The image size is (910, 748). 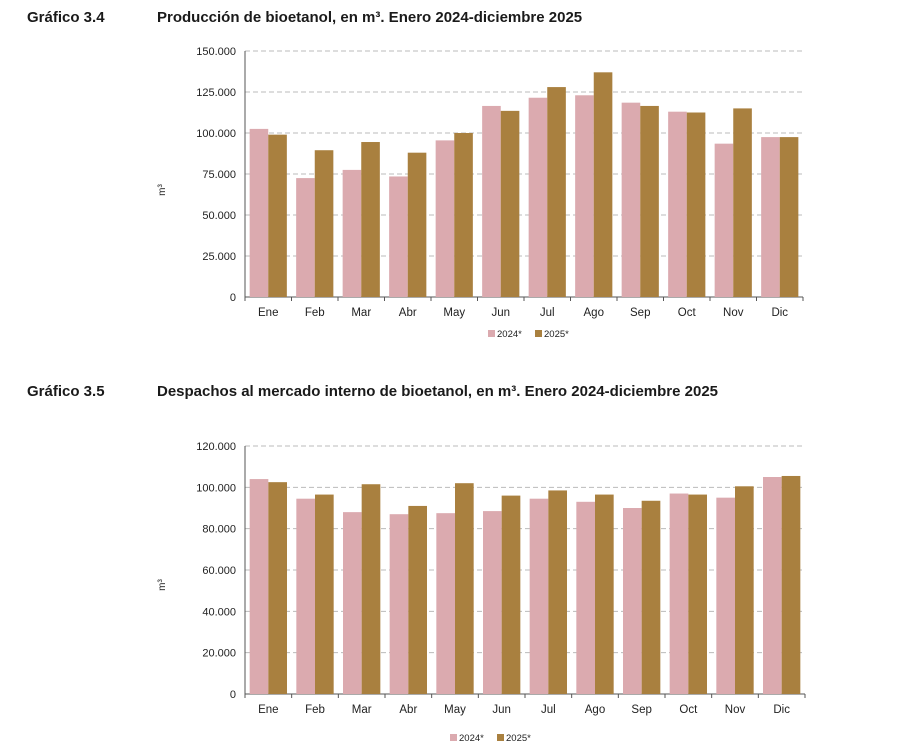 I want to click on figure-label-3-5: Gráfico 3.5, so click(x=66, y=391).